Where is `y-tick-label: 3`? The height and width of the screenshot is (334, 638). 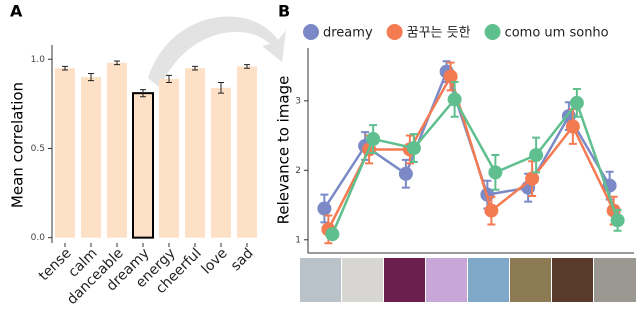
y-tick-label: 3 is located at coordinates (298, 101).